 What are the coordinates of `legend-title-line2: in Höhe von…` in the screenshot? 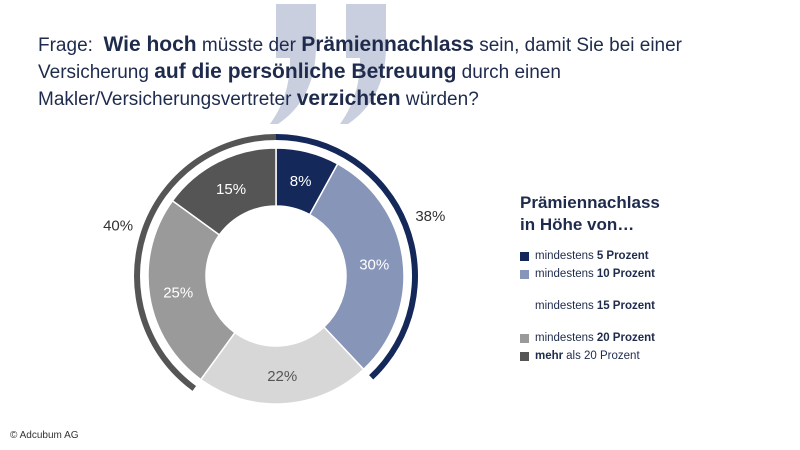 It's located at (577, 224).